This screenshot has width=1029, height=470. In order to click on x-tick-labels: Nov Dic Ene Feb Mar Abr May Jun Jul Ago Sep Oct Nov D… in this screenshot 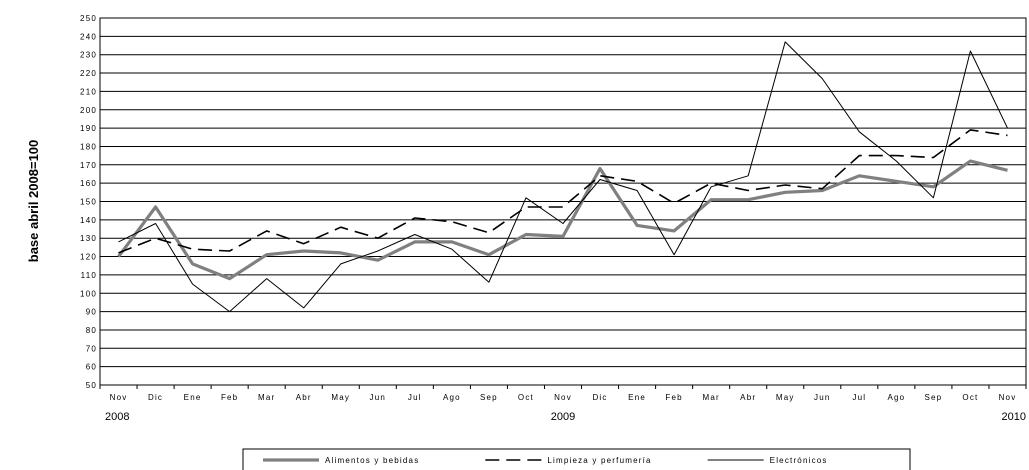, I will do `click(563, 393)`.